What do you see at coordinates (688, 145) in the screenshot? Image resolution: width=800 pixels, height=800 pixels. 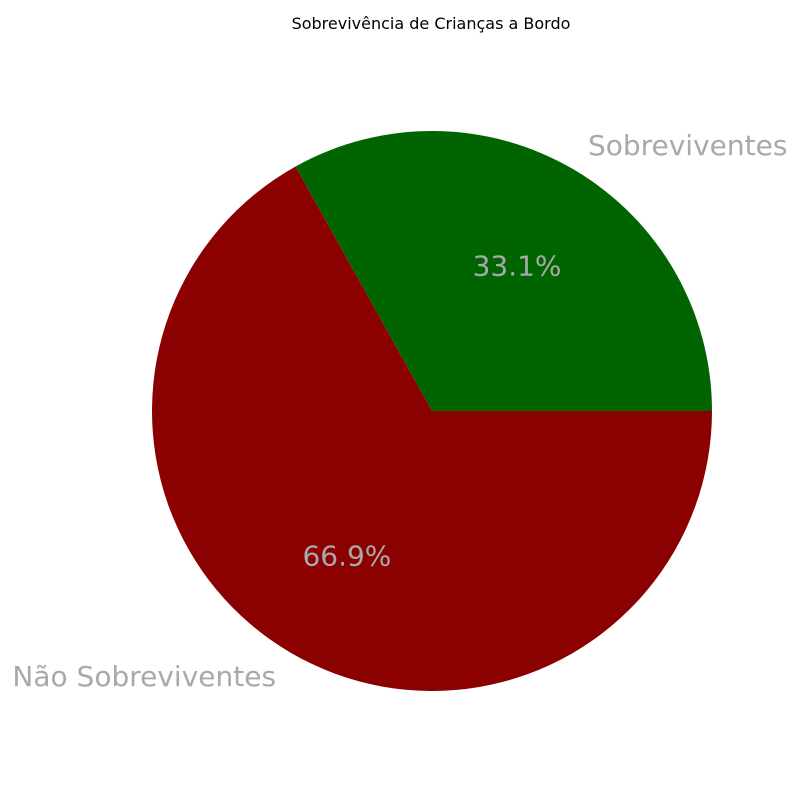 I see `pie-category-label-0: Sobreviventes` at bounding box center [688, 145].